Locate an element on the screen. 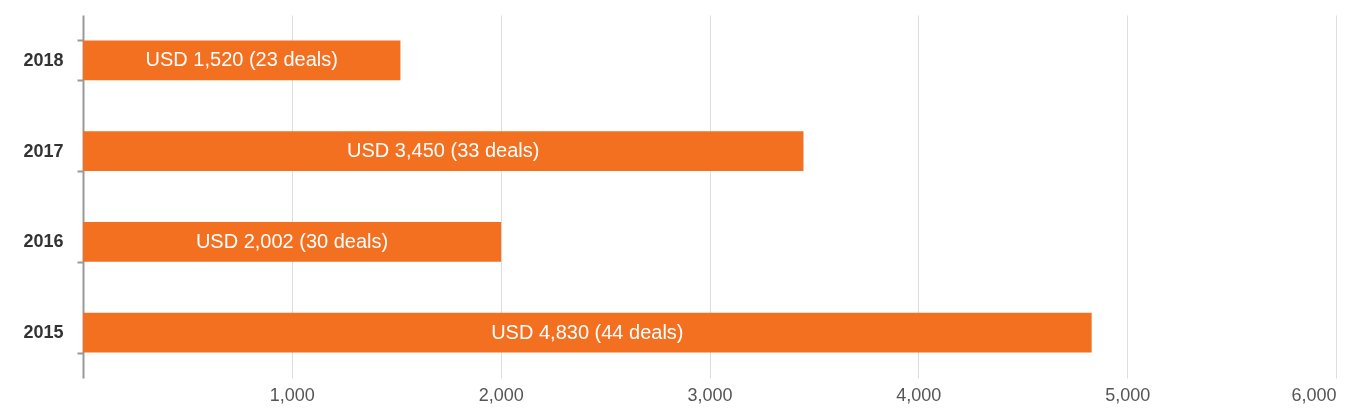 The height and width of the screenshot is (414, 1368). y-tick-label: 2016 is located at coordinates (43, 241).